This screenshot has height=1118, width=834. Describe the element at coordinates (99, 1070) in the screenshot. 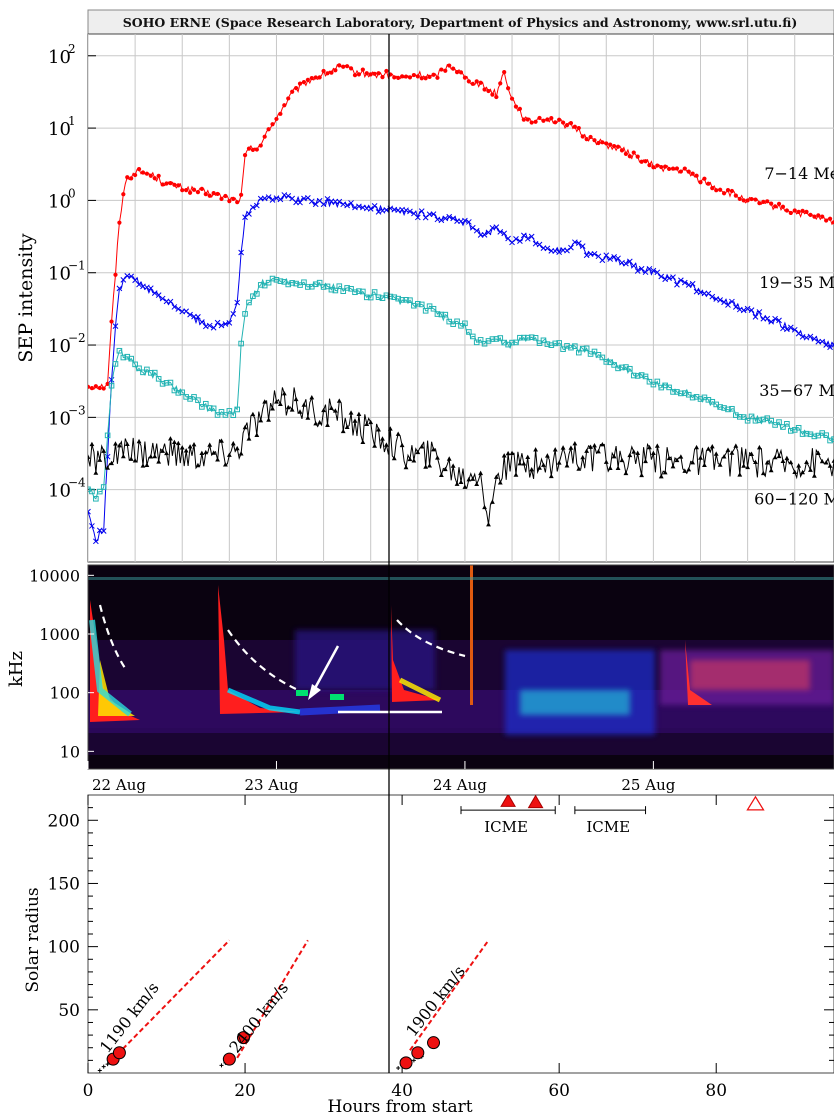

I see `cme-small-marker` at that location.